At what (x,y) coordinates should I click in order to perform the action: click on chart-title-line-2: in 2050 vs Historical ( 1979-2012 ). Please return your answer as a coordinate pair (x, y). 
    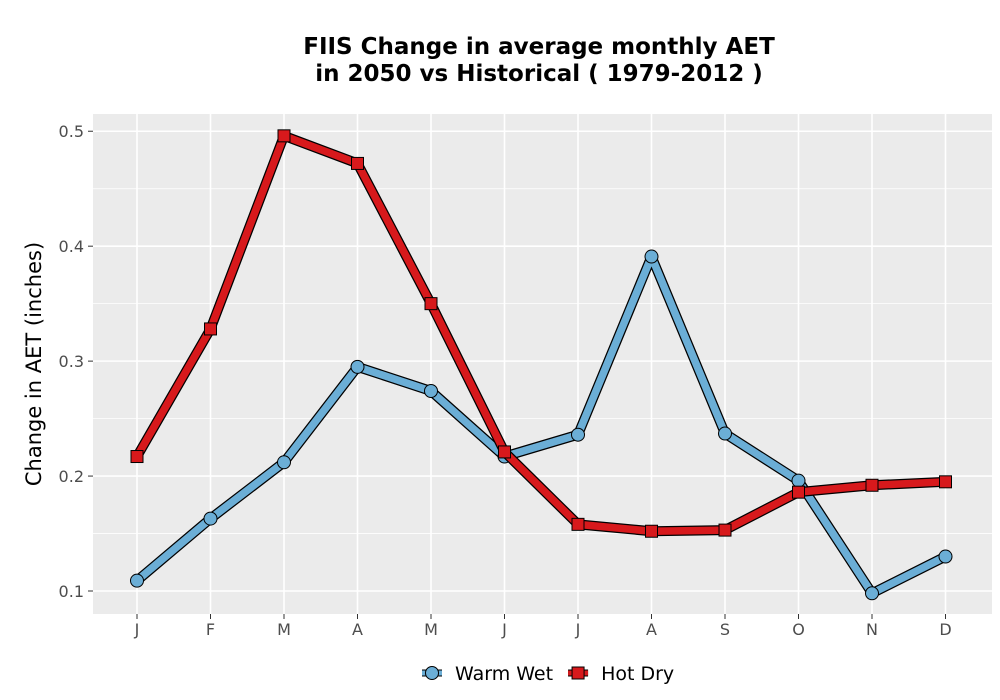
    Looking at the image, I should click on (538, 74).